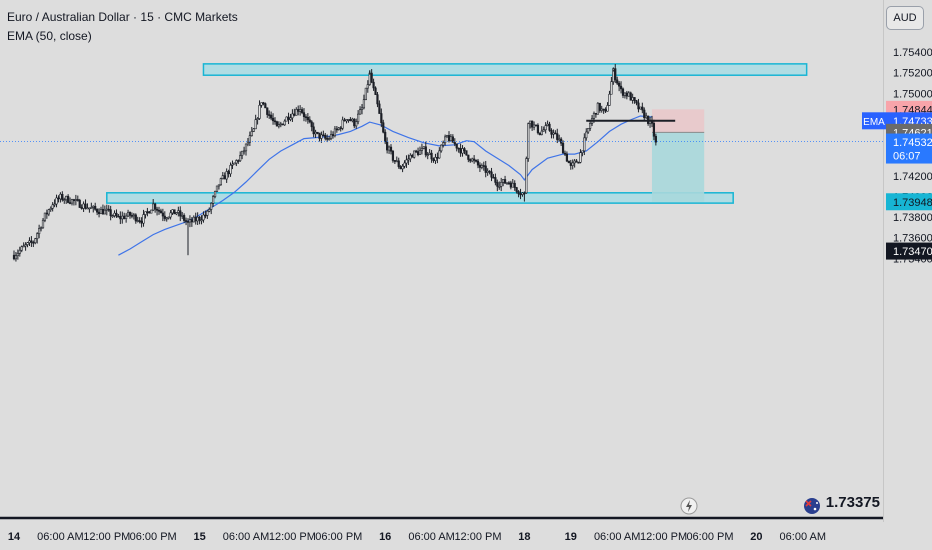 This screenshot has height=550, width=932. Describe the element at coordinates (49, 36) in the screenshot. I see `indicator-legend: EMA (50, close)` at that location.